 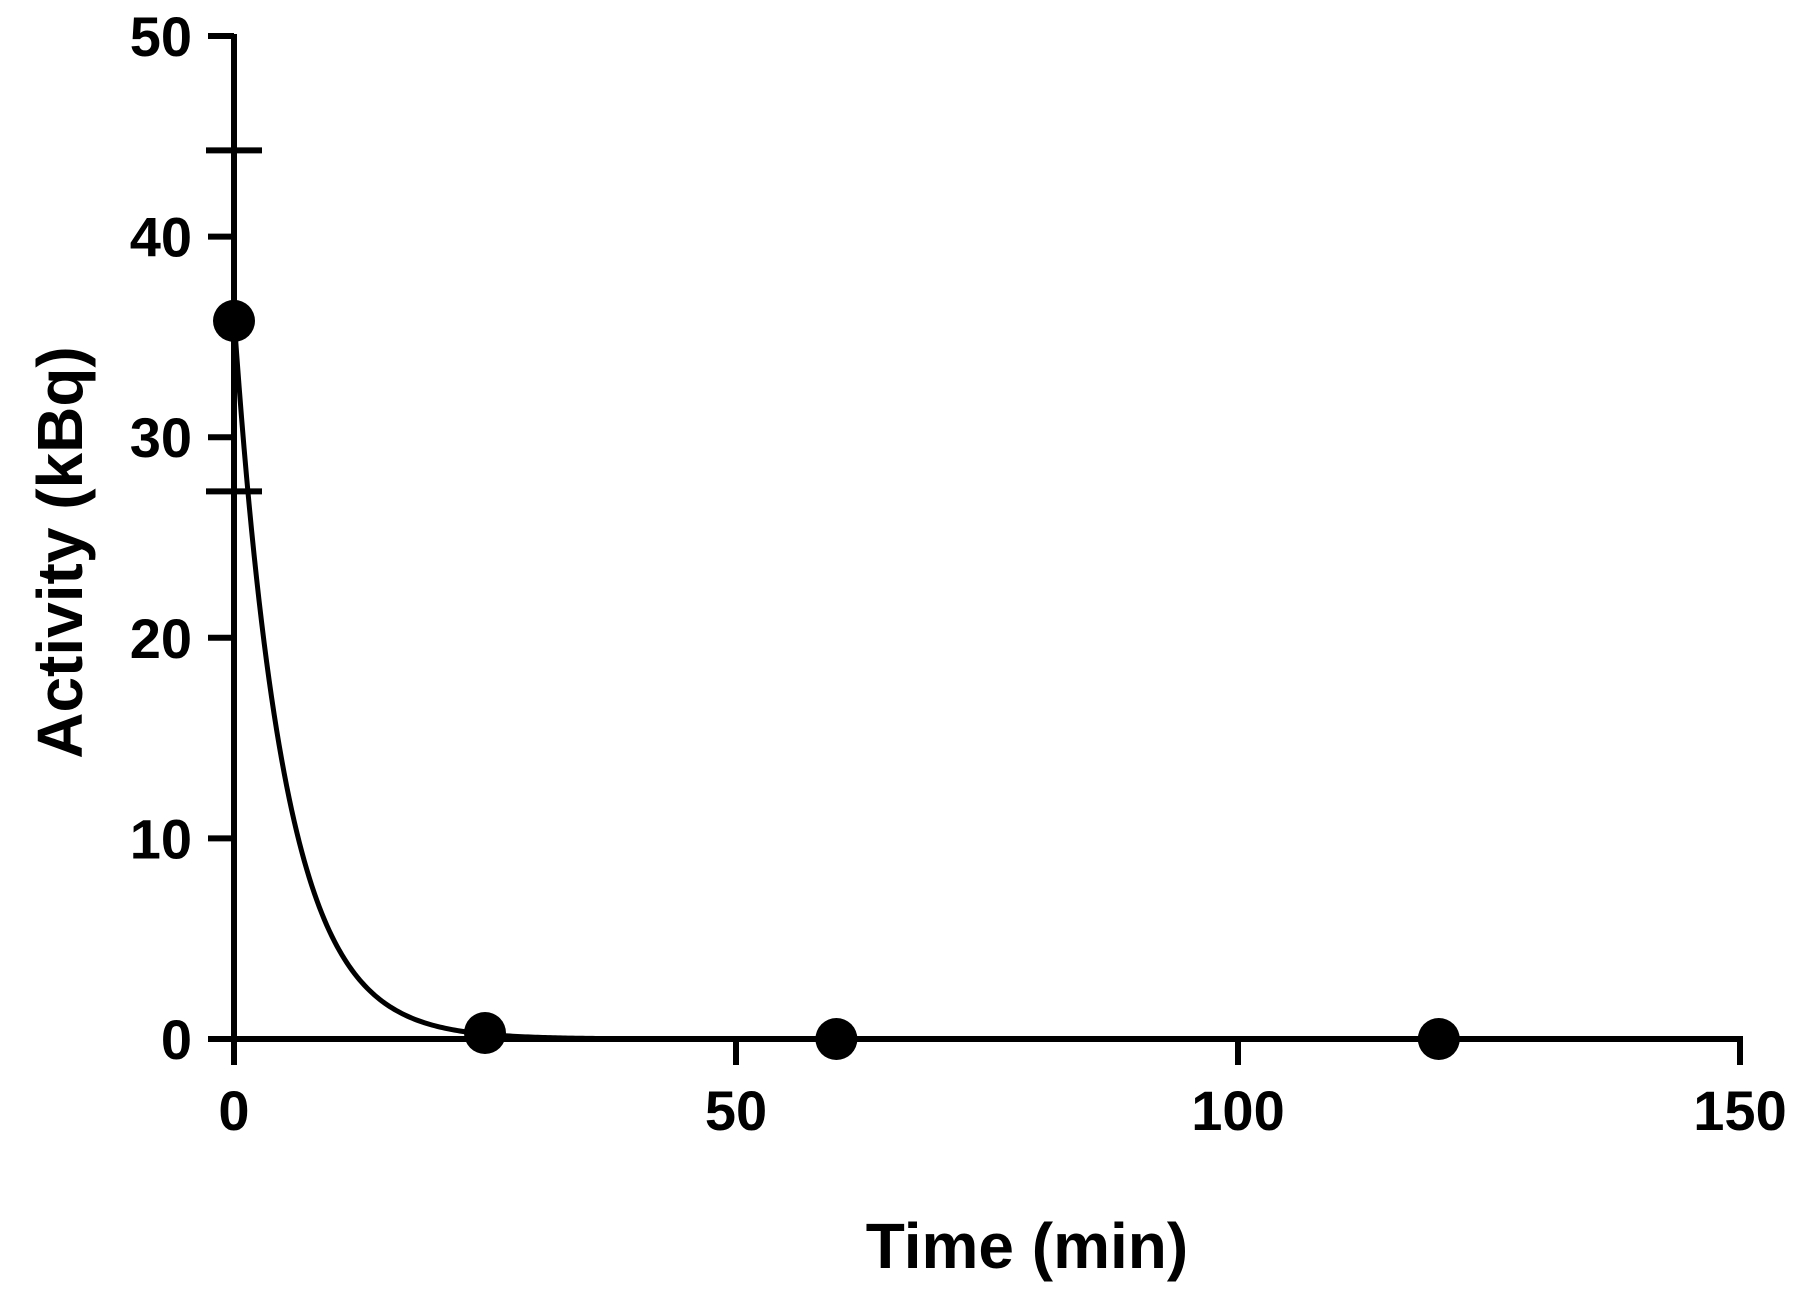 I want to click on x-tick-label: 50, so click(x=736, y=1110).